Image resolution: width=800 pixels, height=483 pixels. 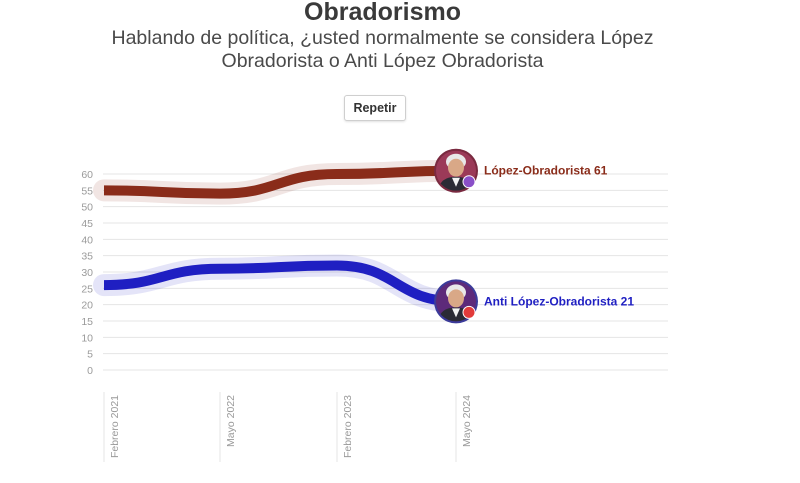 What do you see at coordinates (115, 426) in the screenshot?
I see `x-tick-label: Febrero 2021` at bounding box center [115, 426].